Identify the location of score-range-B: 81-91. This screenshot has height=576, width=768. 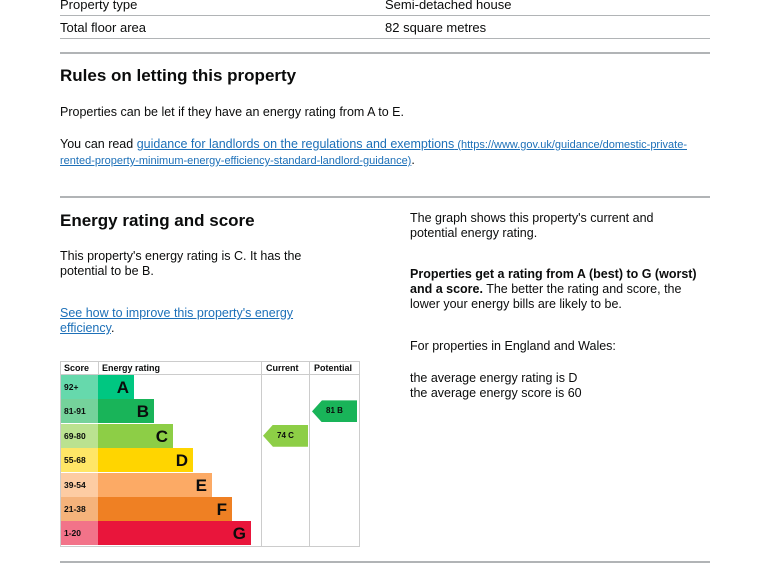
(79, 411).